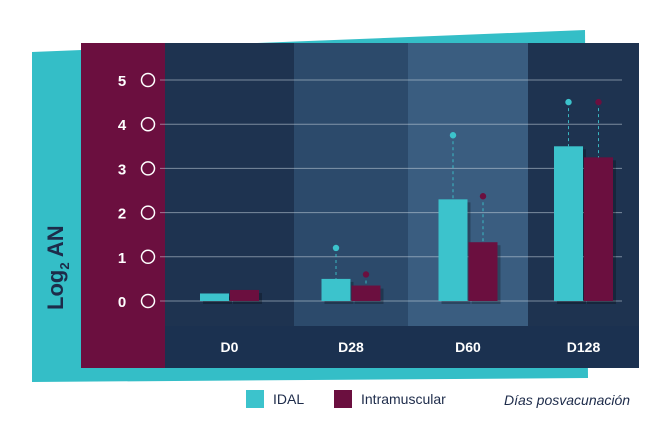  Describe the element at coordinates (366, 274) in the screenshot. I see `error-dot-intramuscular-d28` at that location.